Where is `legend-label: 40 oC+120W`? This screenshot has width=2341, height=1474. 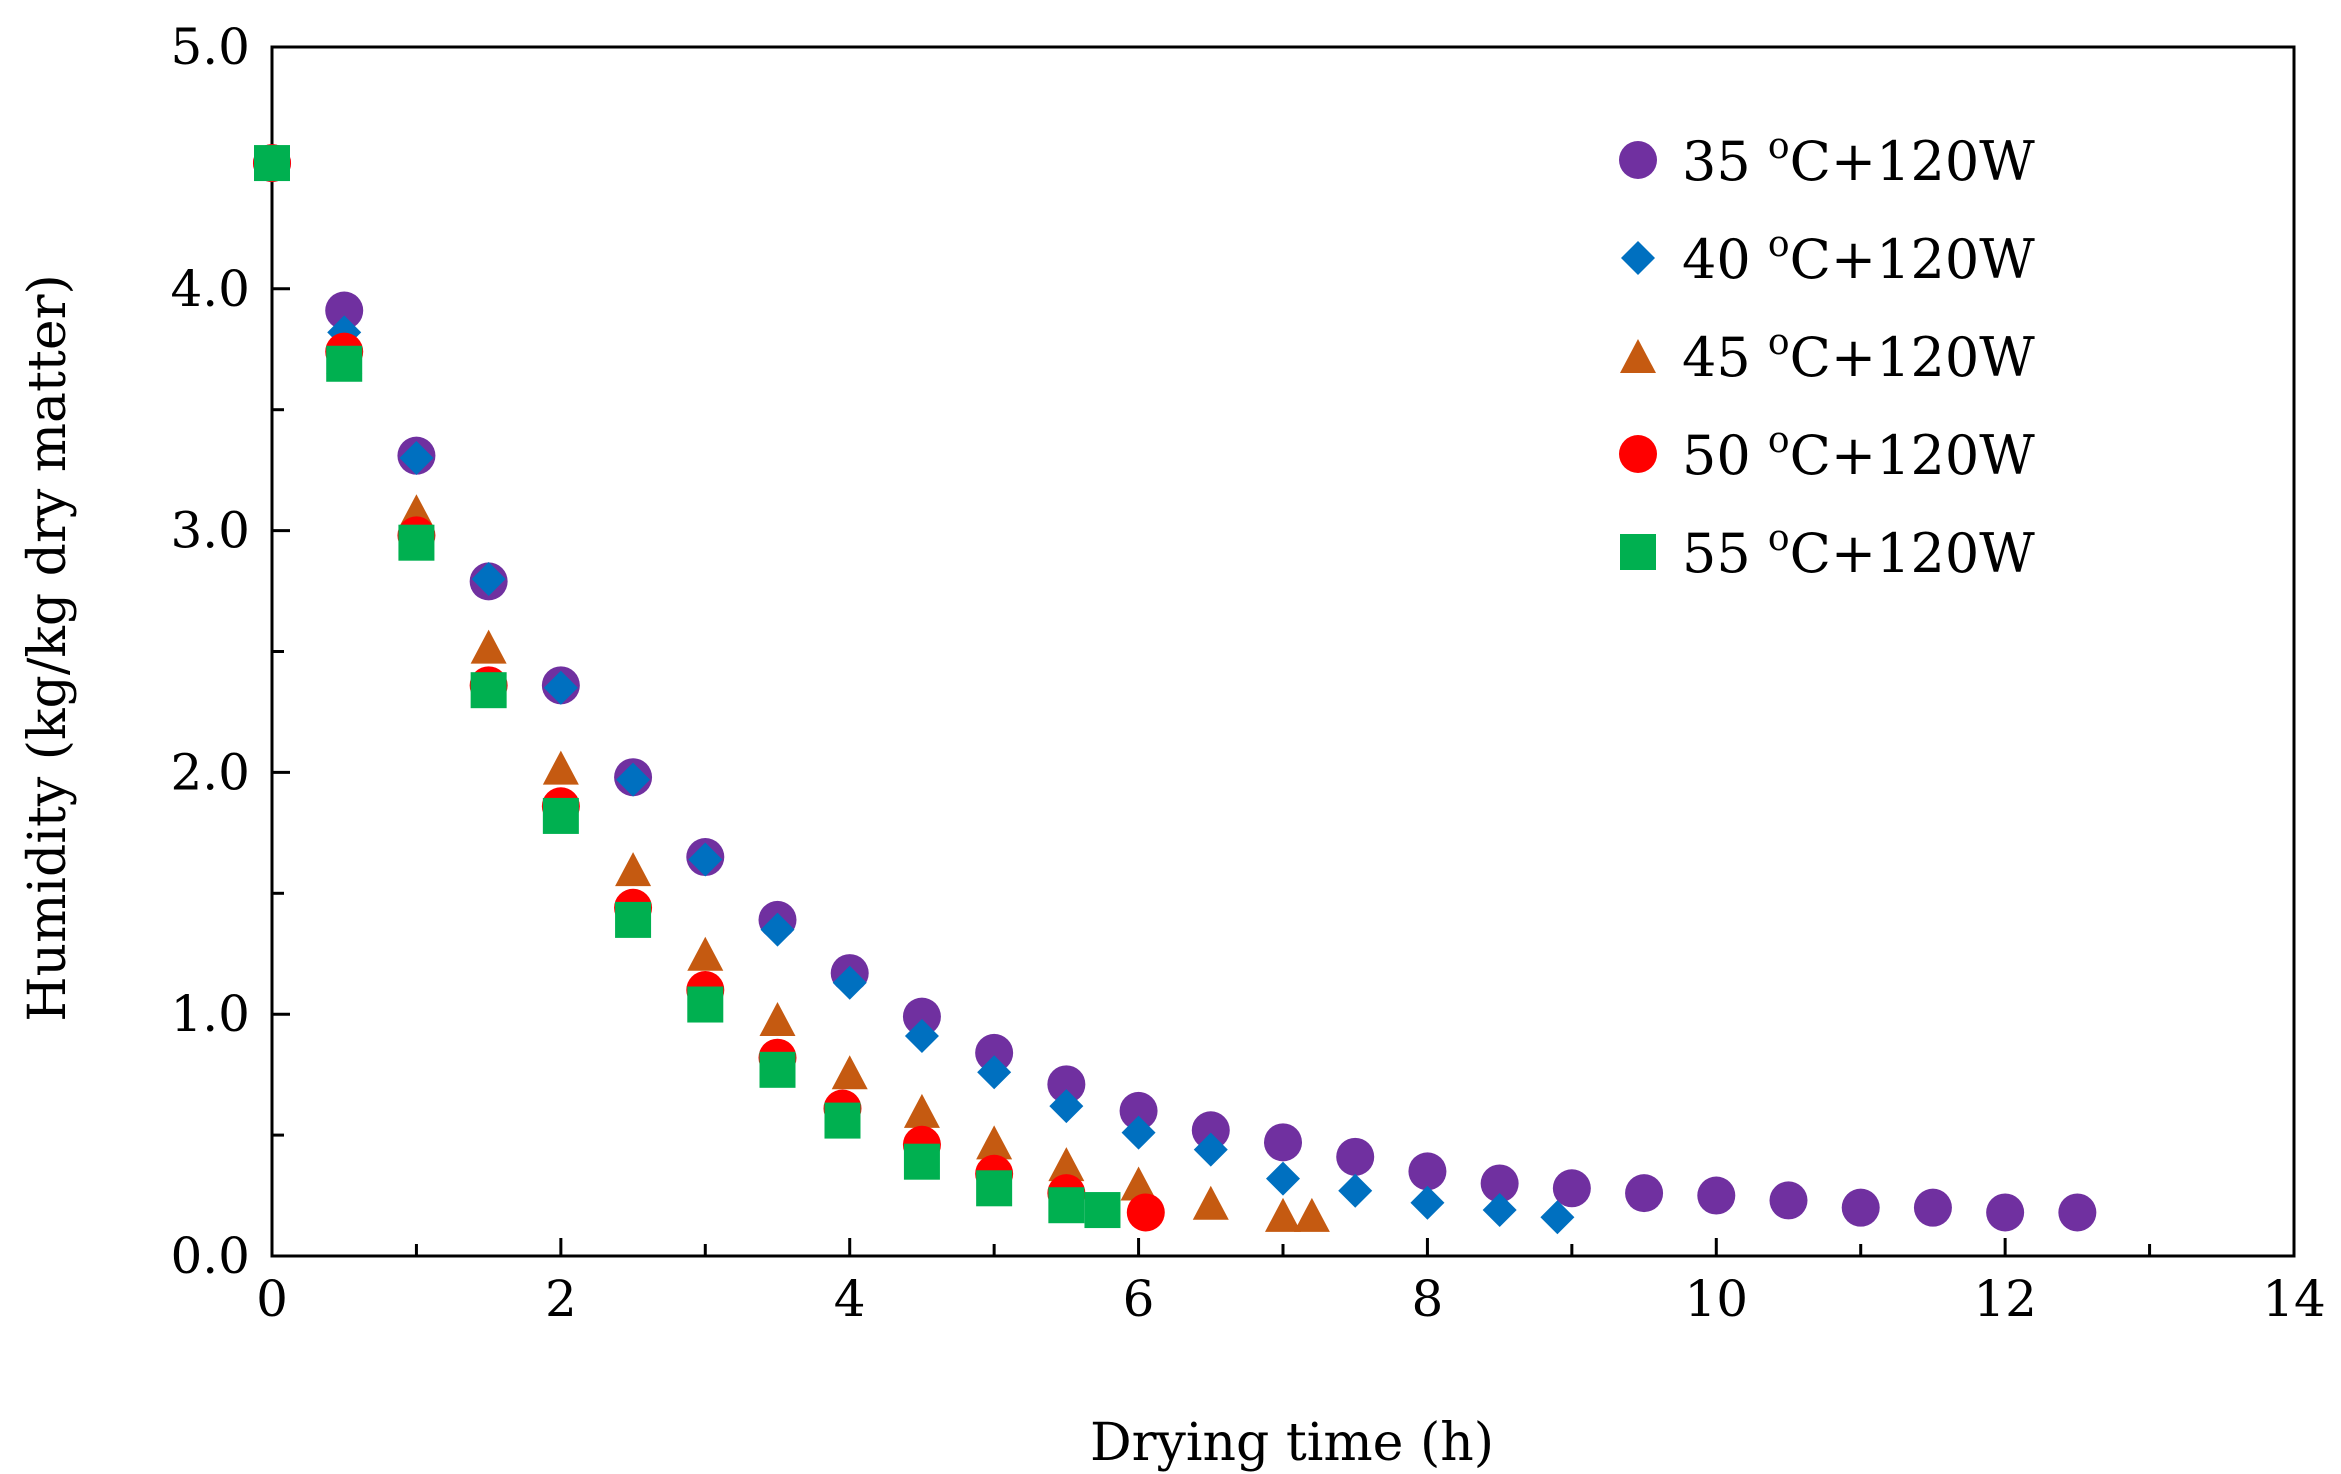 legend-label: 40 oC+120W is located at coordinates (1858, 257).